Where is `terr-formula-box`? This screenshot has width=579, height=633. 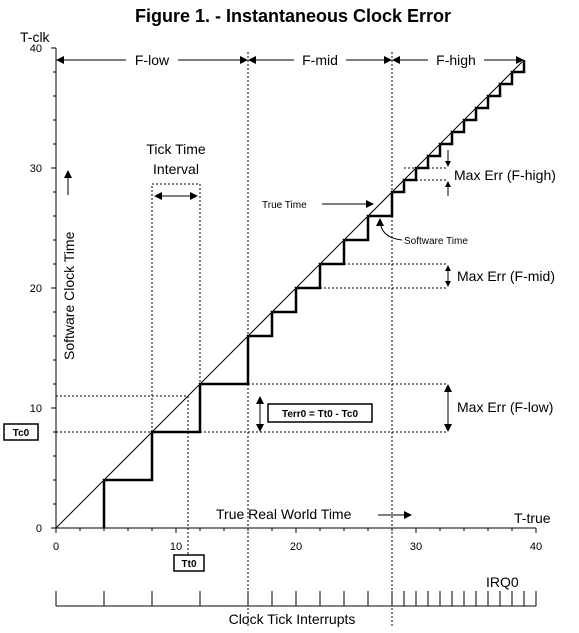
terr-formula-box is located at coordinates (320, 413).